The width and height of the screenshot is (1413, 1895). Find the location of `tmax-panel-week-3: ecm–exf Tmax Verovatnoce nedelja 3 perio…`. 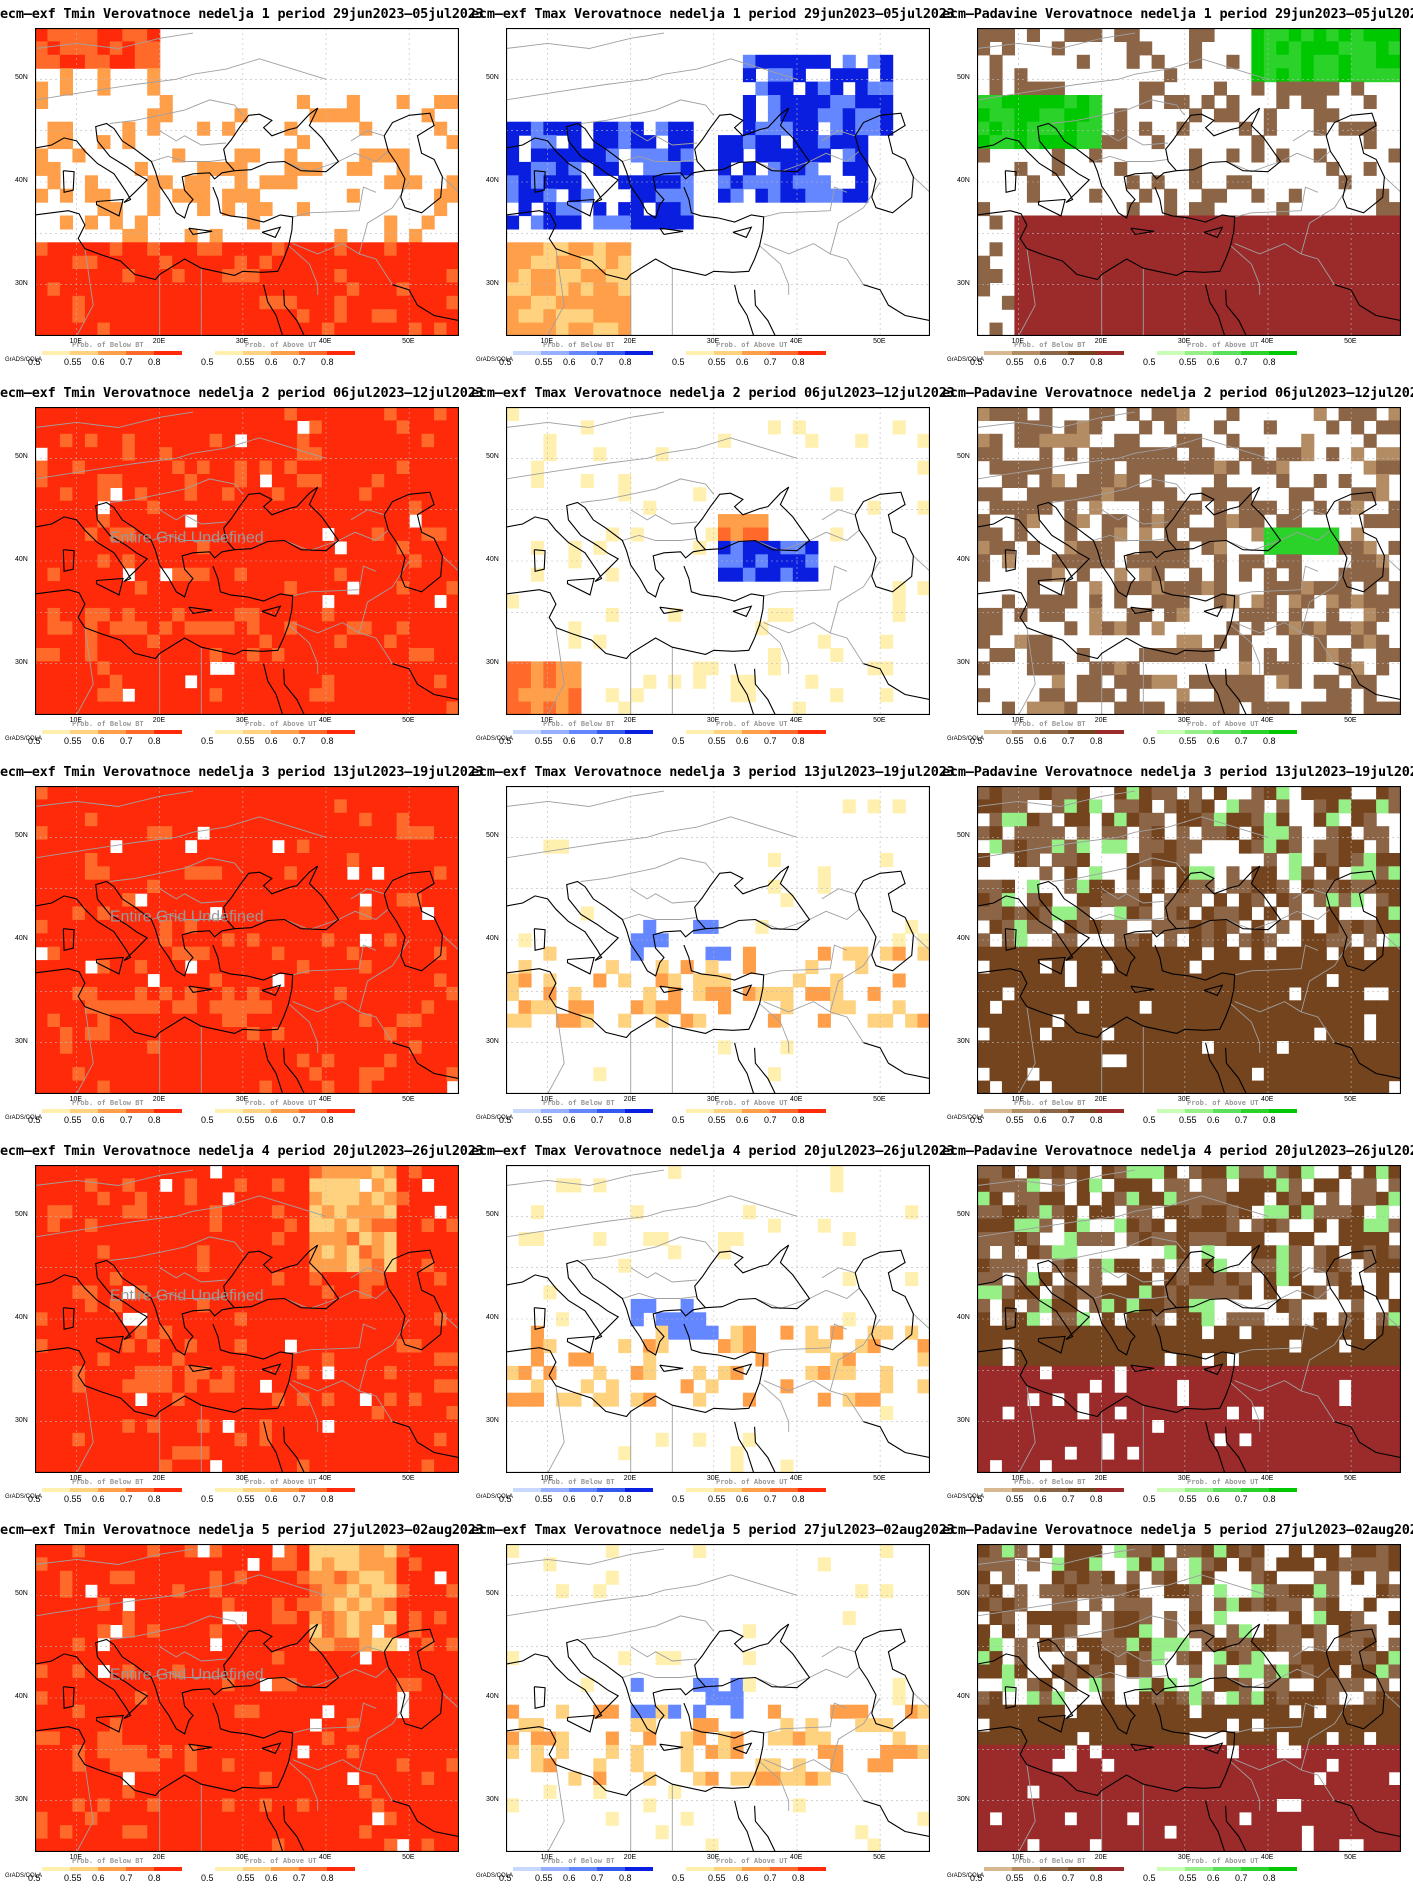

tmax-panel-week-3: ecm–exf Tmax Verovatnoce nedelja 3 perio… is located at coordinates (713, 947).